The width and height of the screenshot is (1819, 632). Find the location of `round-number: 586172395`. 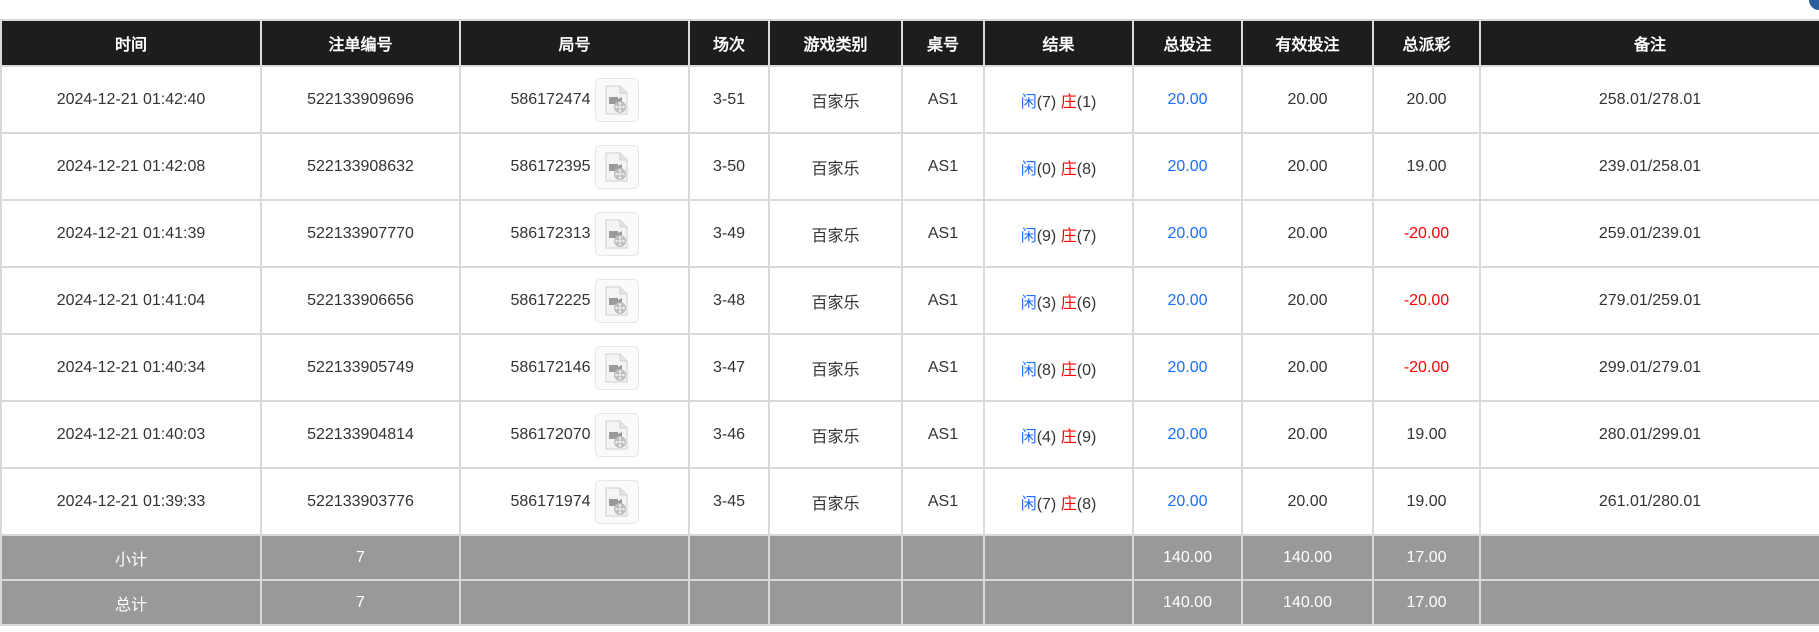

round-number: 586172395 is located at coordinates (550, 166).